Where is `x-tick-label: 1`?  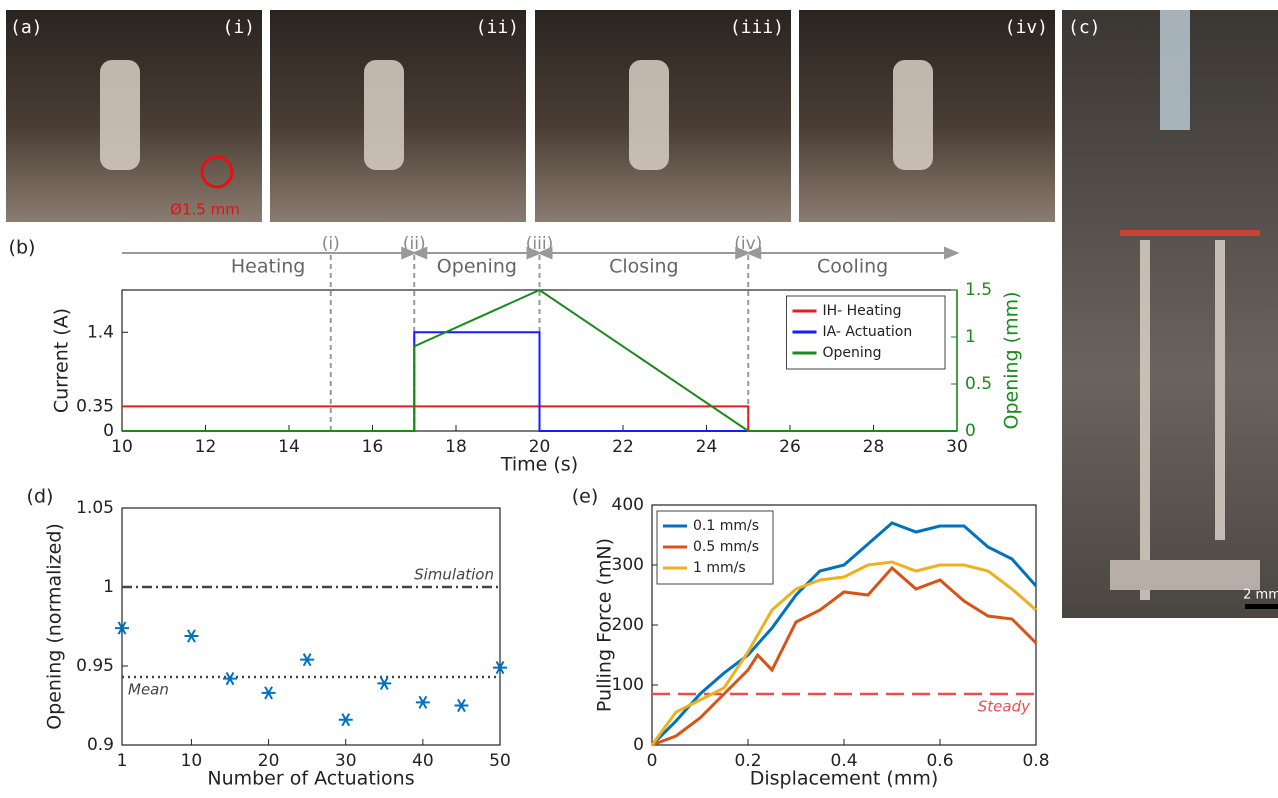 x-tick-label: 1 is located at coordinates (122, 761).